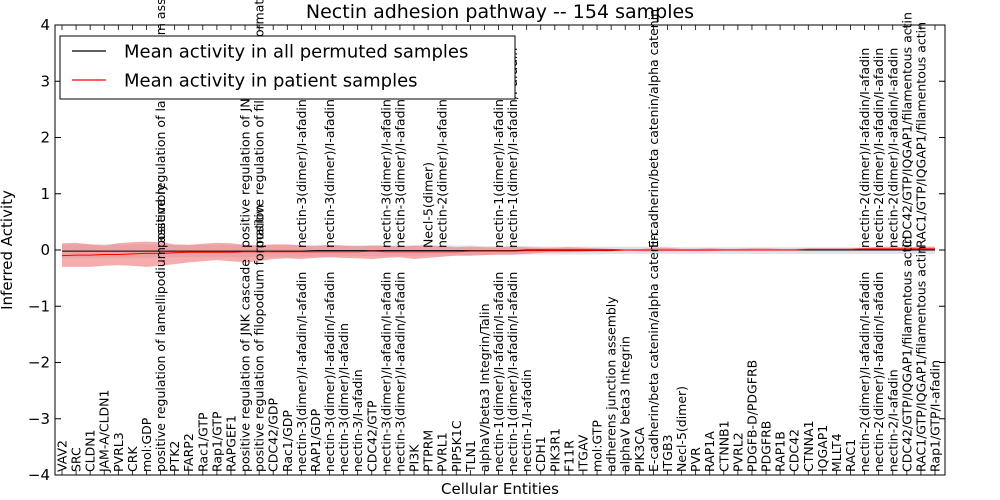  What do you see at coordinates (174, 456) in the screenshot?
I see `x-tick-label: PTK2` at bounding box center [174, 456].